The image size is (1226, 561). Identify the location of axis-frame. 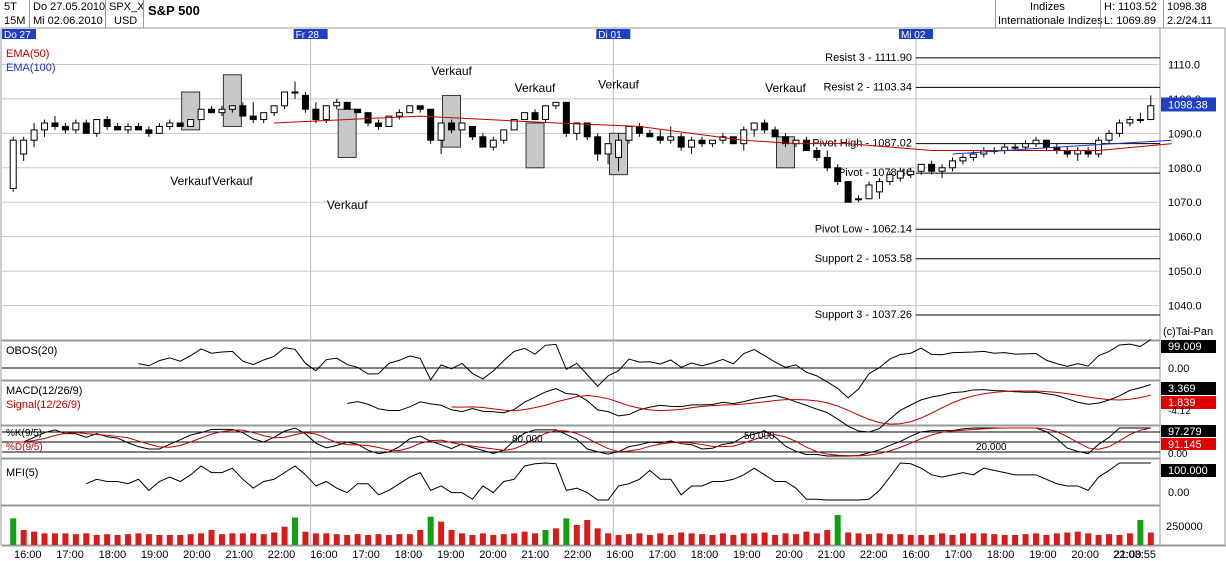
(1192, 286).